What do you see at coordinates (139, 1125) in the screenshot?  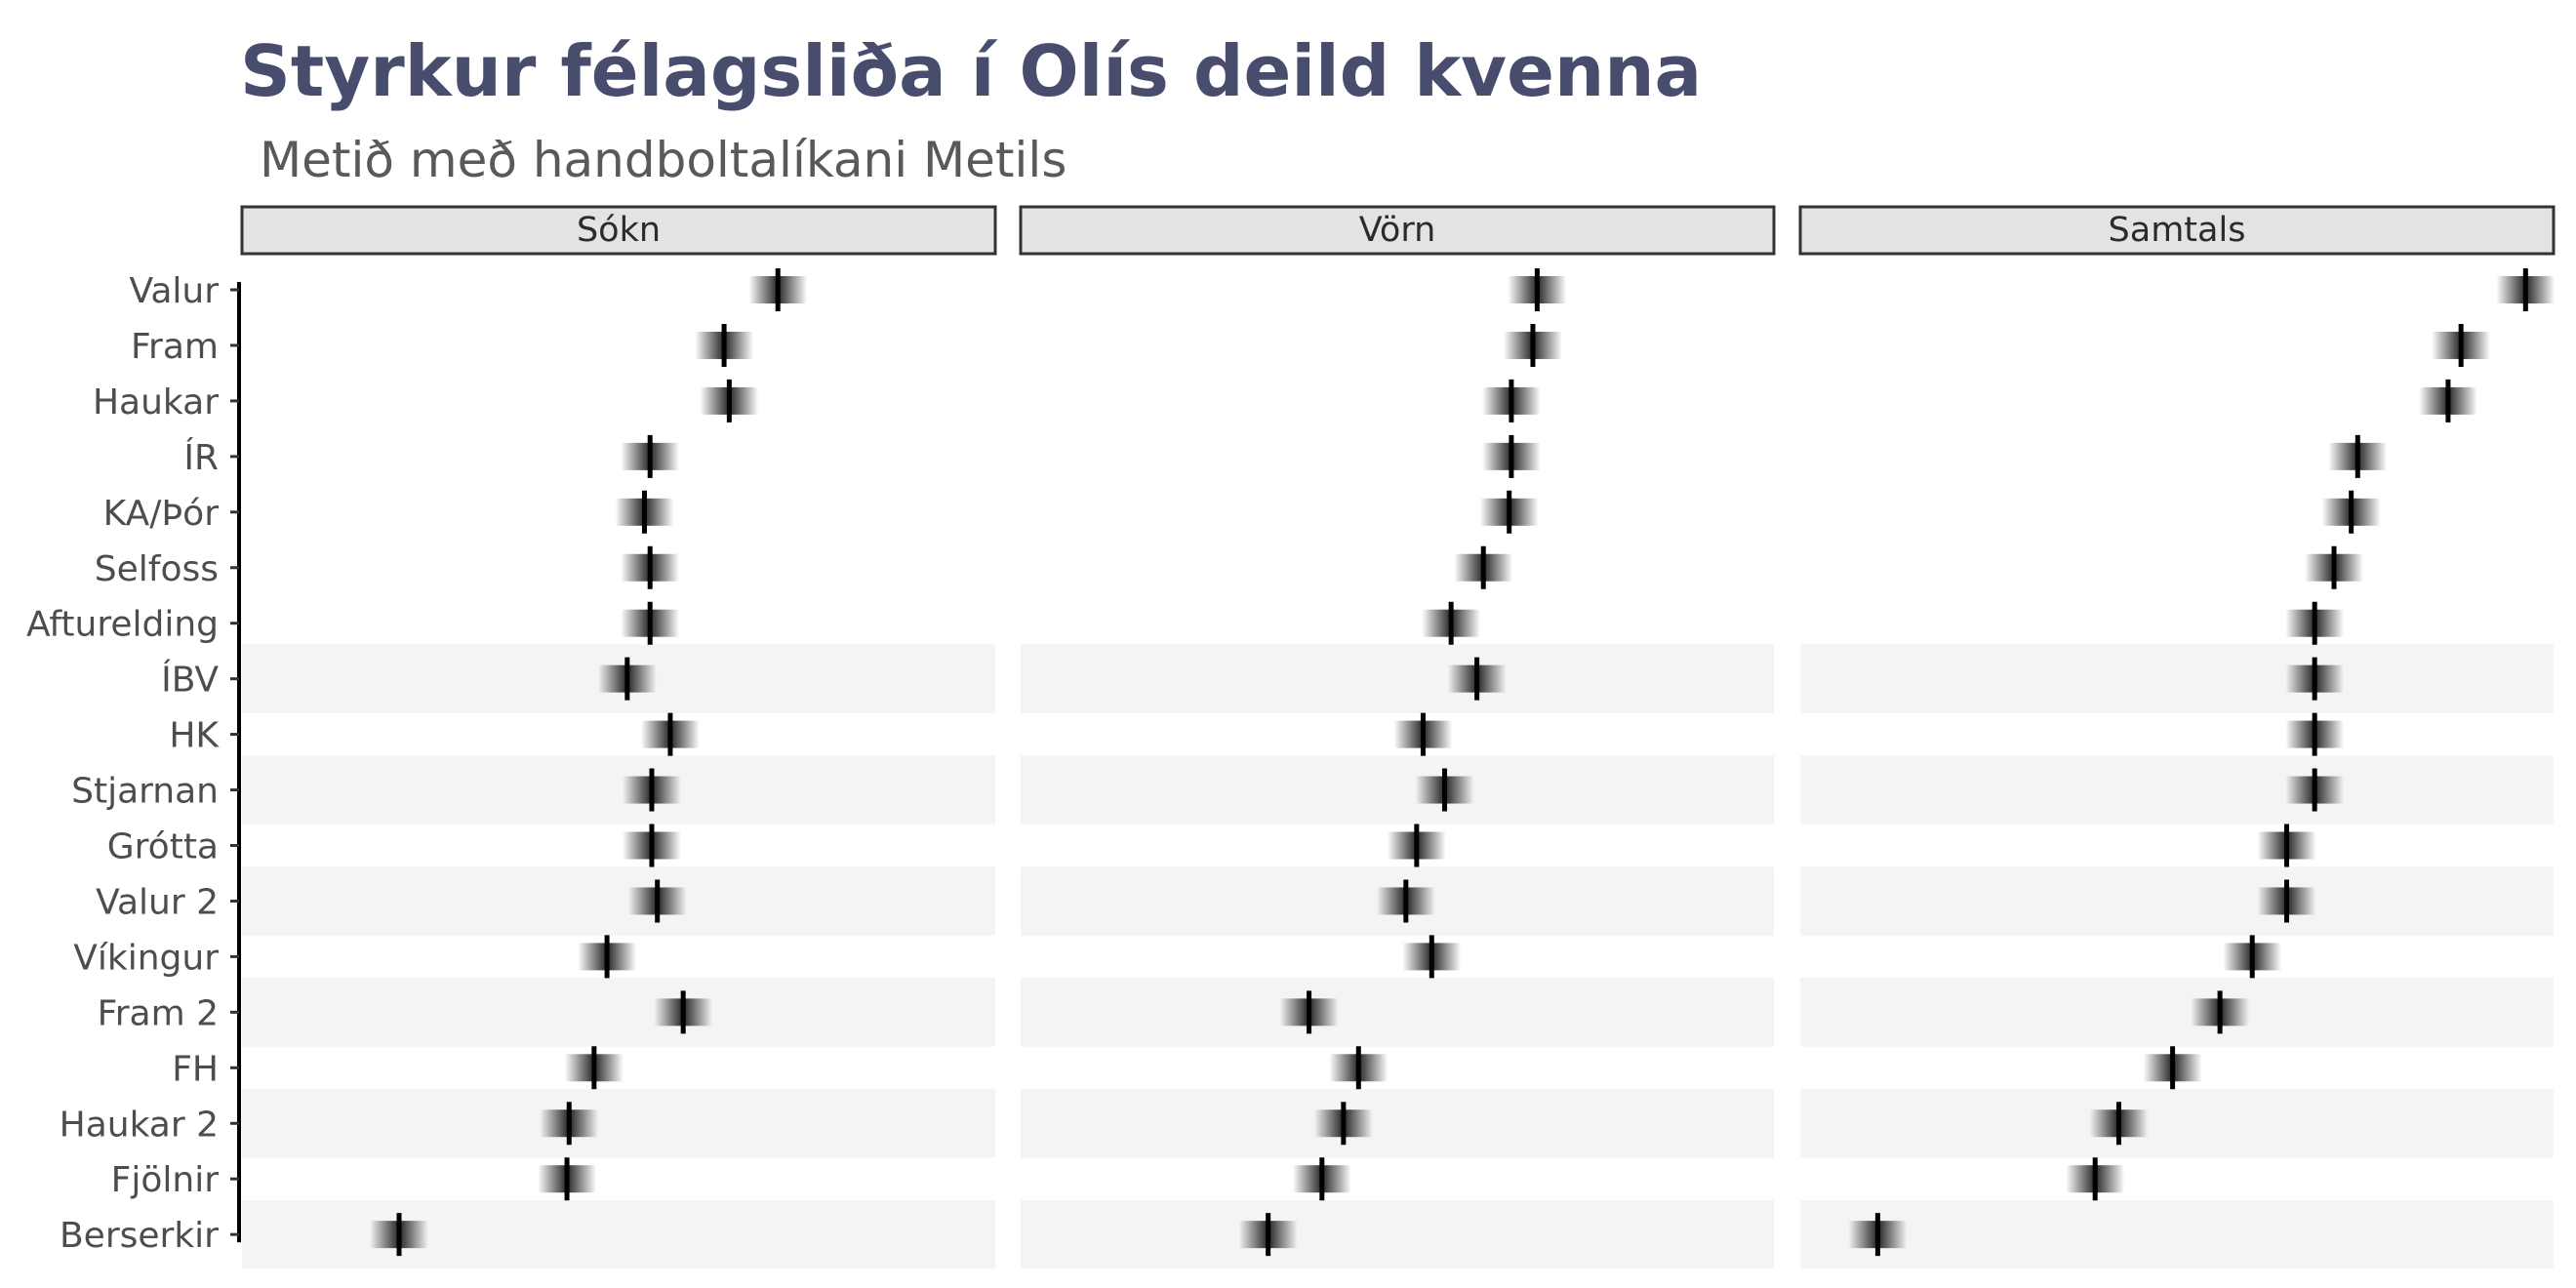 I see `team-label: Haukar 2` at bounding box center [139, 1125].